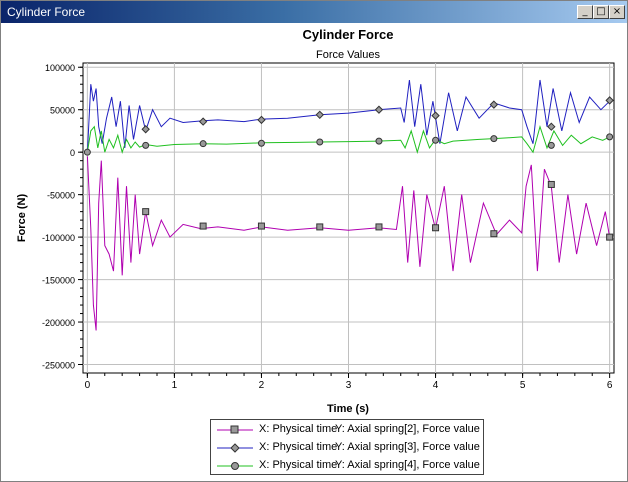  I want to click on x-tick-label: 3, so click(349, 385).